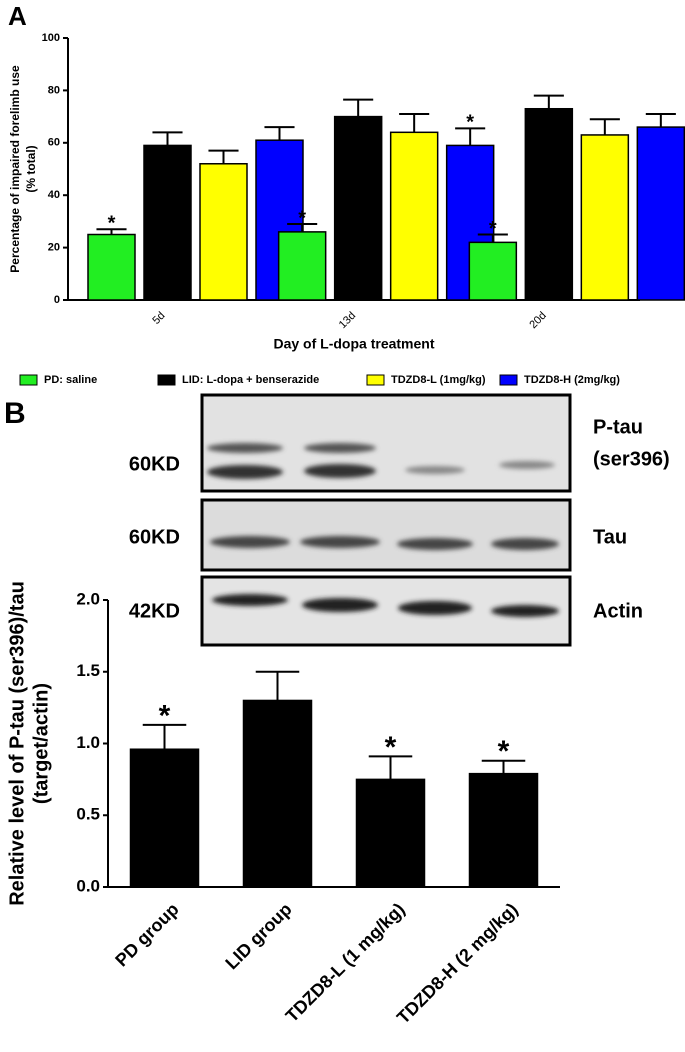 This screenshot has width=685, height=1052. Describe the element at coordinates (54, 248) in the screenshot. I see `y-tick-label: 20` at that location.